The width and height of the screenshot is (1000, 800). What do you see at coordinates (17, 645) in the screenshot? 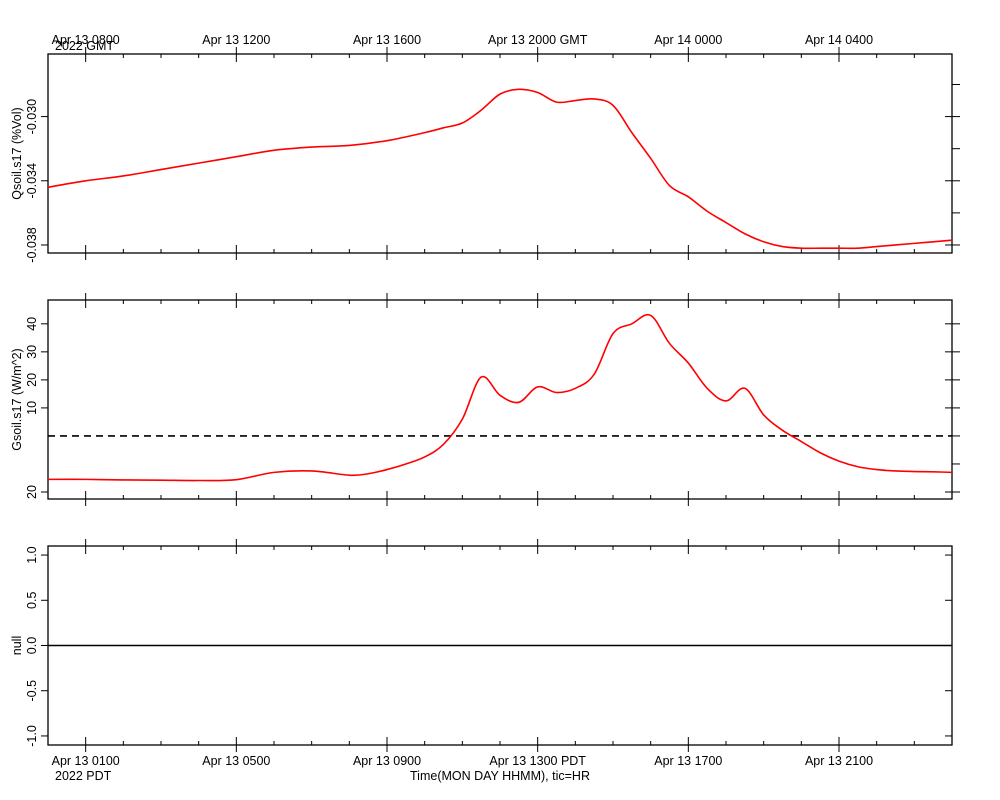
I see `y-axis-label: null` at bounding box center [17, 645].